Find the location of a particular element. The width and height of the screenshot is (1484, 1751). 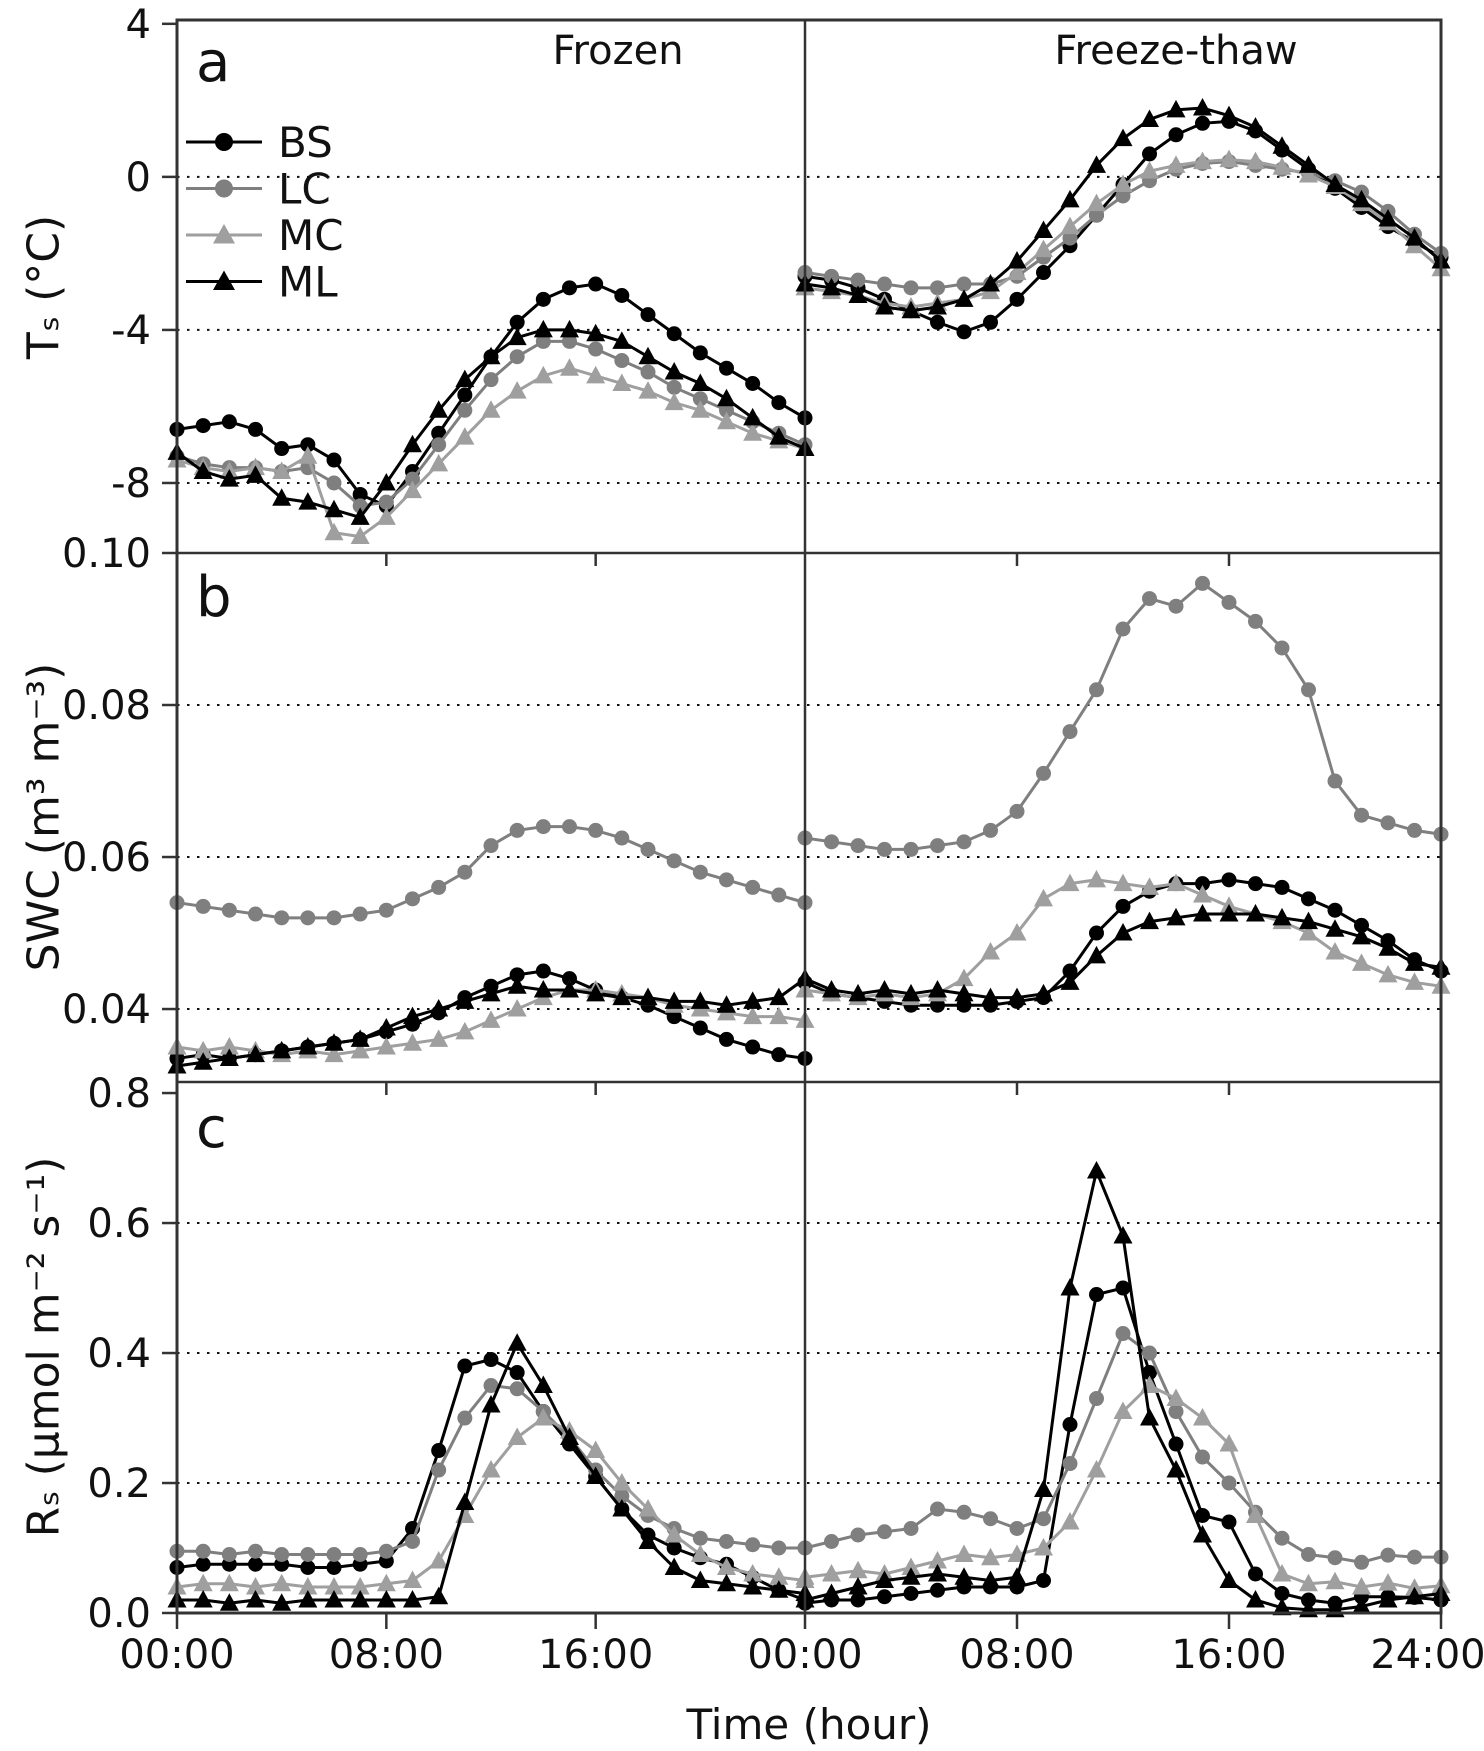

legend-label-ML: ML is located at coordinates (308, 282).